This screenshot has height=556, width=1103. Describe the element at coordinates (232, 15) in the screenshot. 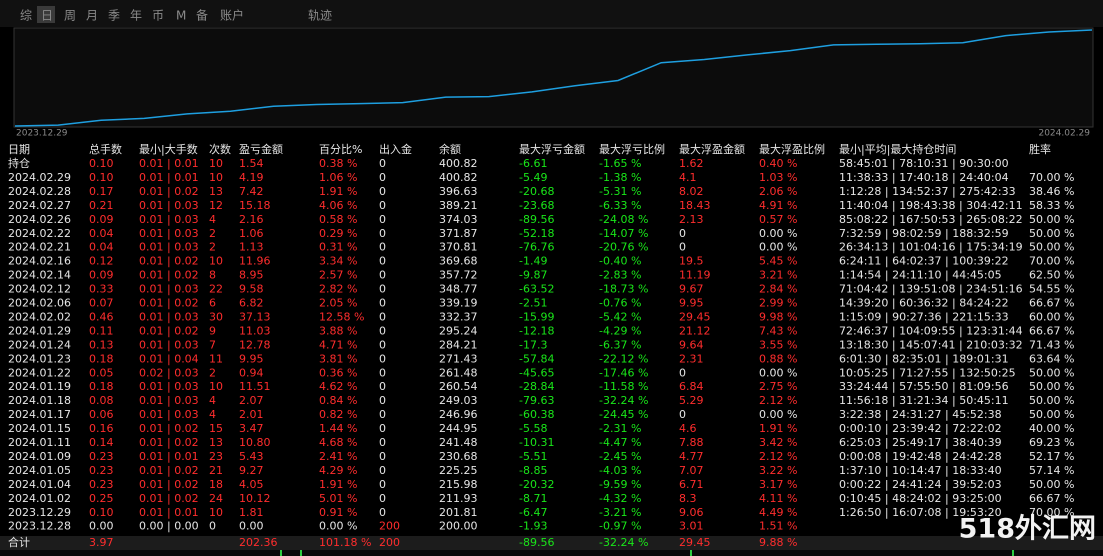

I see `tab: 账户` at that location.